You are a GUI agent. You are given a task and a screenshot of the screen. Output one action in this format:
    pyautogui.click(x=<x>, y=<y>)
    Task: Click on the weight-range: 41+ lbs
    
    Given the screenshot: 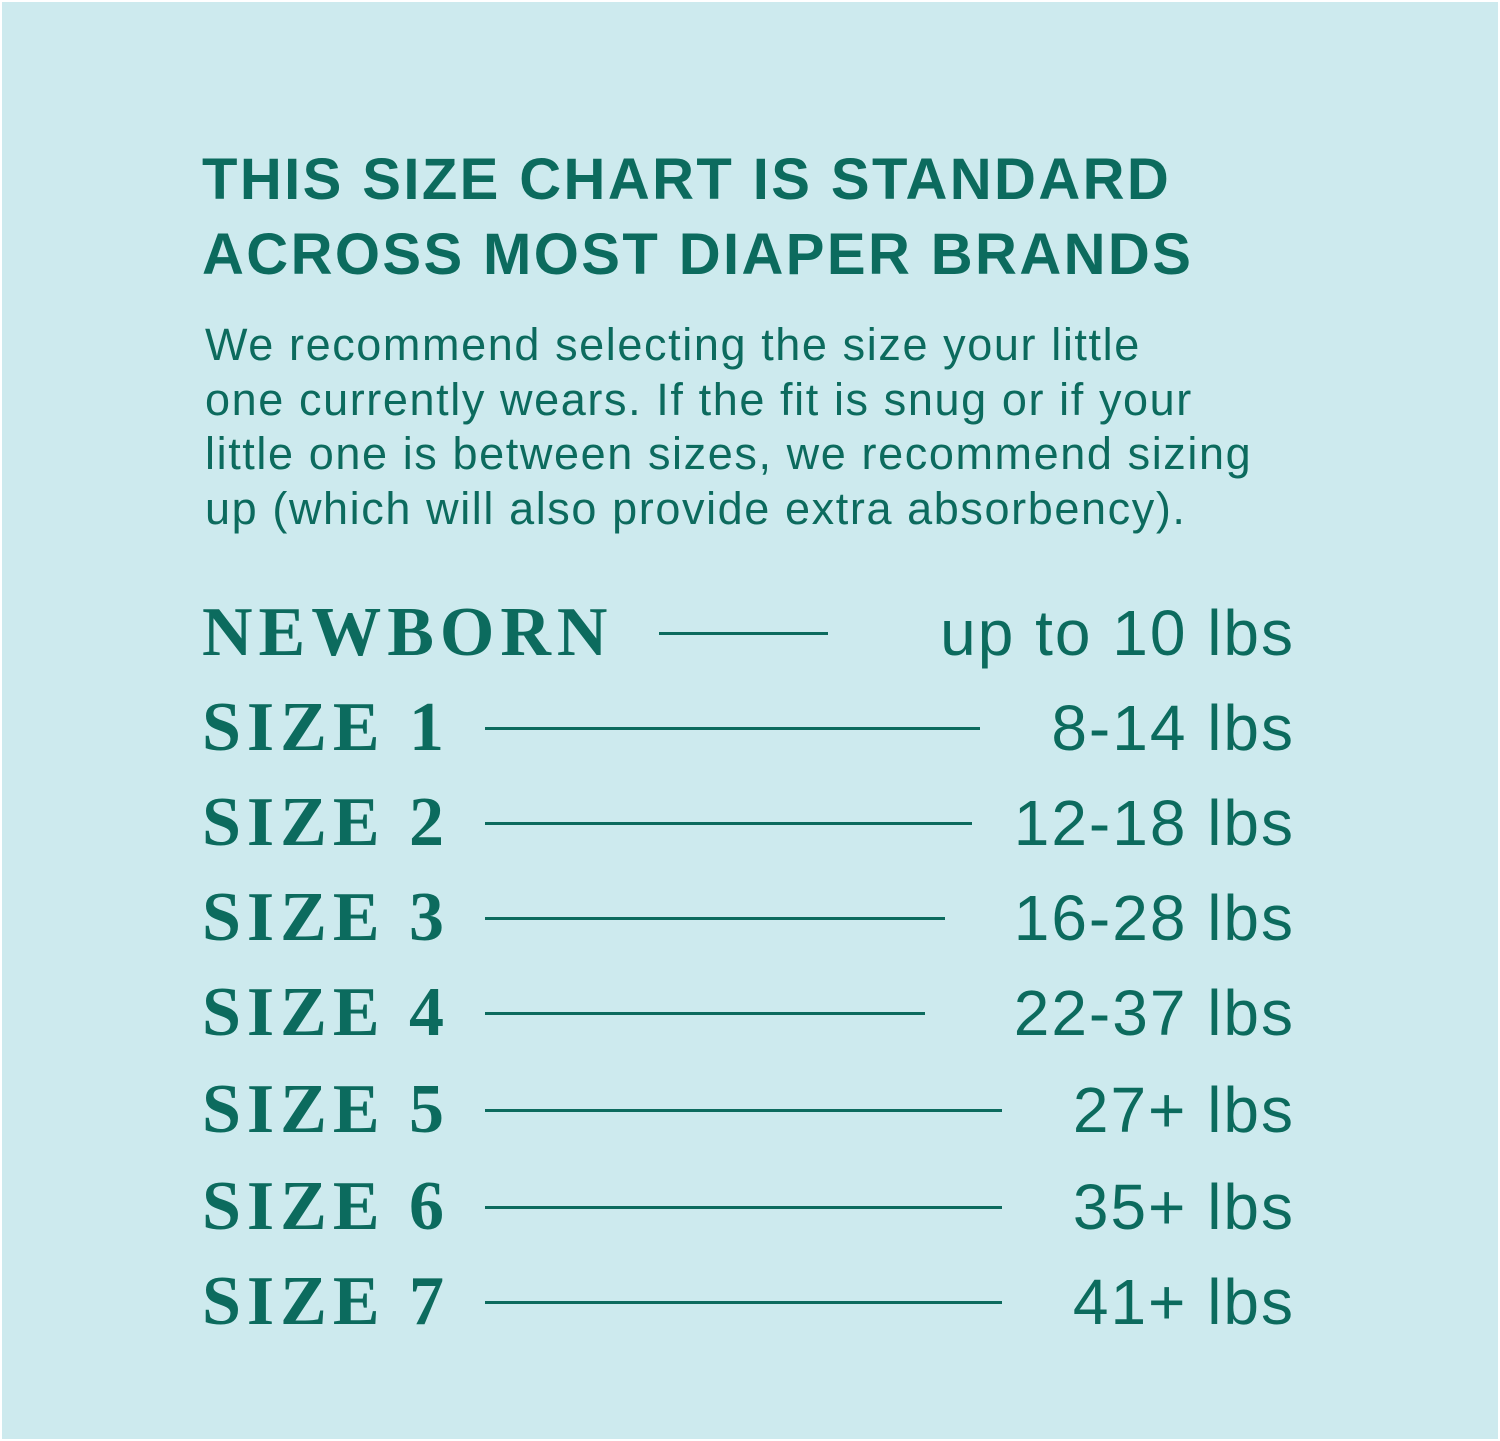 What is the action you would take?
    pyautogui.click(x=1183, y=1302)
    